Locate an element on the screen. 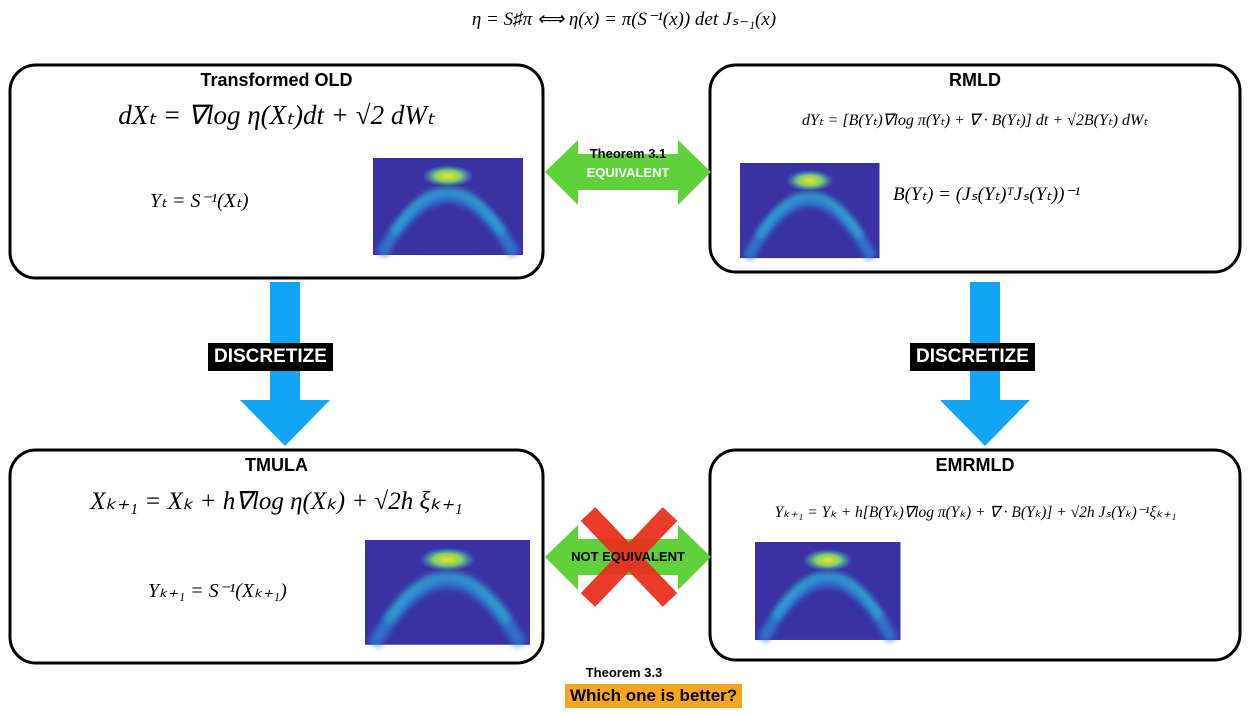  double-arrow is located at coordinates (628, 172).